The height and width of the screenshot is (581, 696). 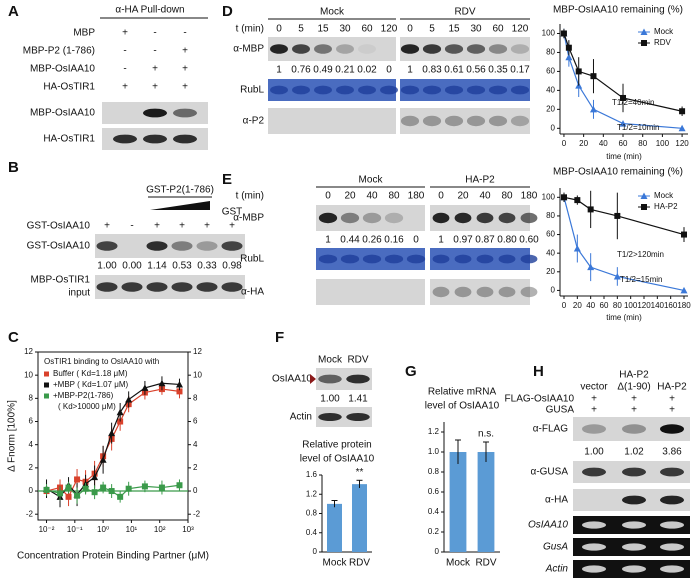 I want to click on y-tick-label: 100, so click(x=549, y=33).